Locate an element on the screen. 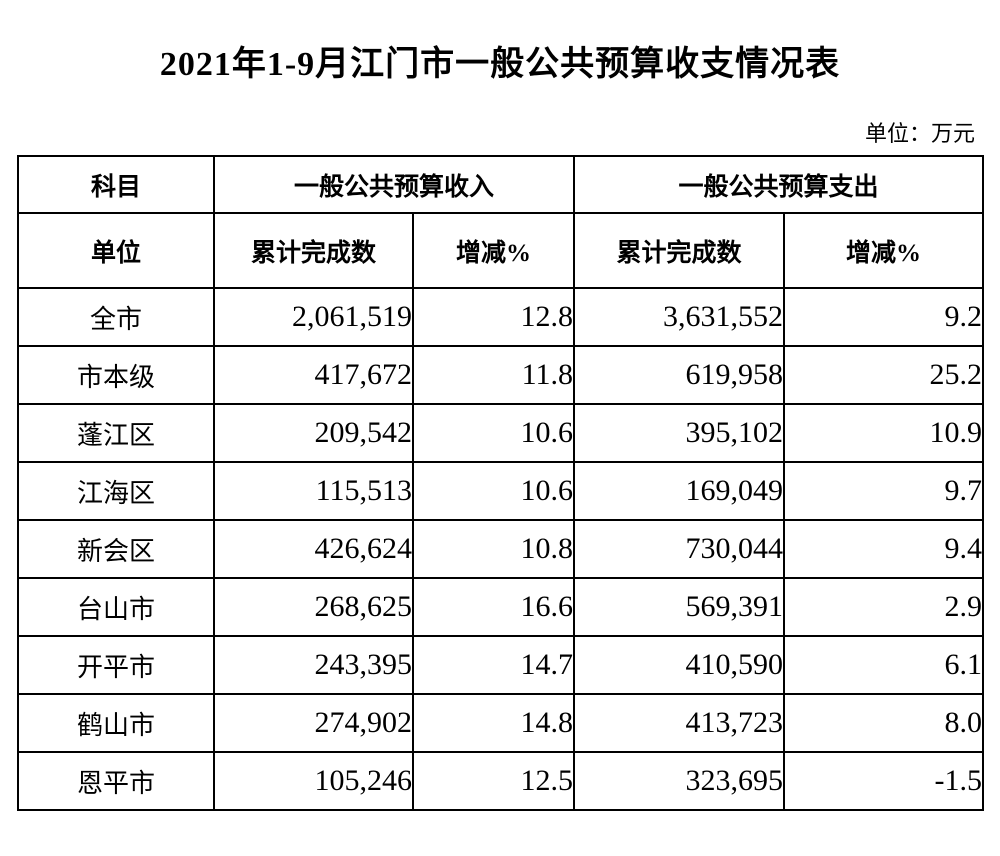  revenue-amount-cell: 2,061,519 is located at coordinates (313, 317).